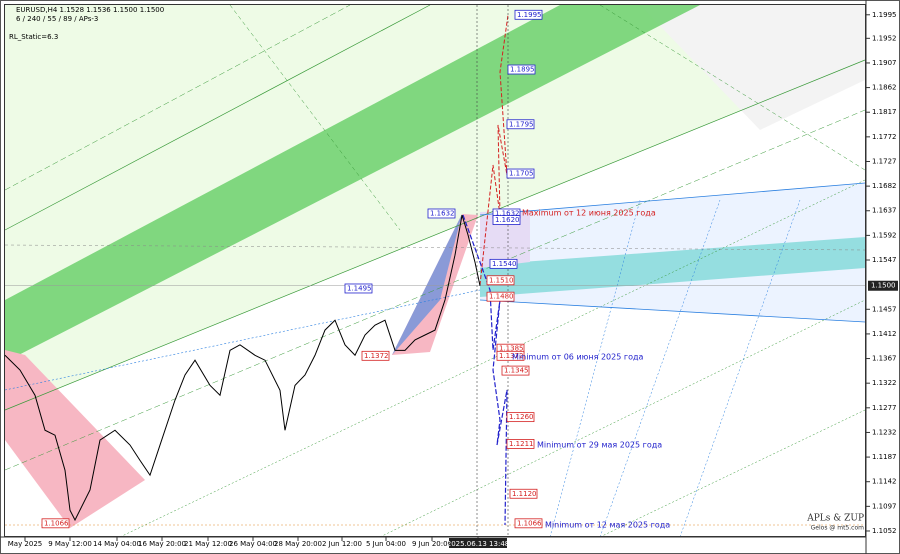 This screenshot has height=554, width=900. Describe the element at coordinates (884, 235) in the screenshot. I see `y-tick-label: 1.1592` at that location.